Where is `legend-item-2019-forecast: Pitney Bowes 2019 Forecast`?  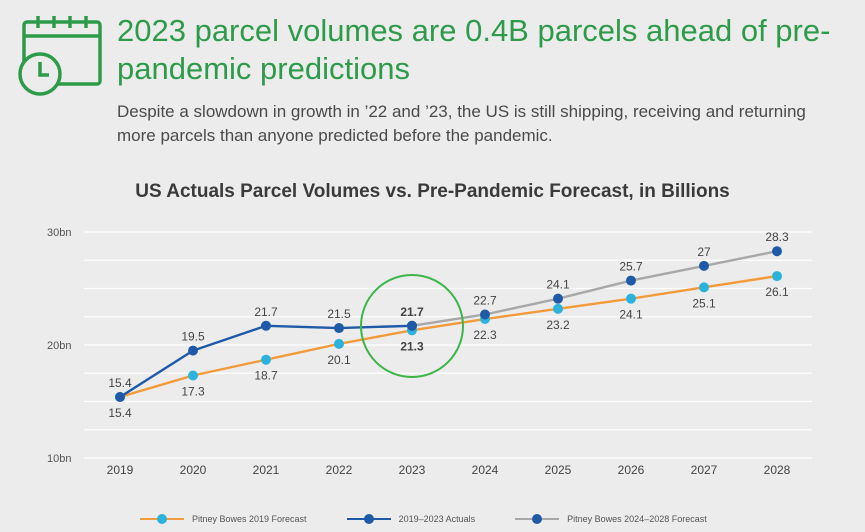
legend-item-2019-forecast: Pitney Bowes 2019 Forecast is located at coordinates (223, 519).